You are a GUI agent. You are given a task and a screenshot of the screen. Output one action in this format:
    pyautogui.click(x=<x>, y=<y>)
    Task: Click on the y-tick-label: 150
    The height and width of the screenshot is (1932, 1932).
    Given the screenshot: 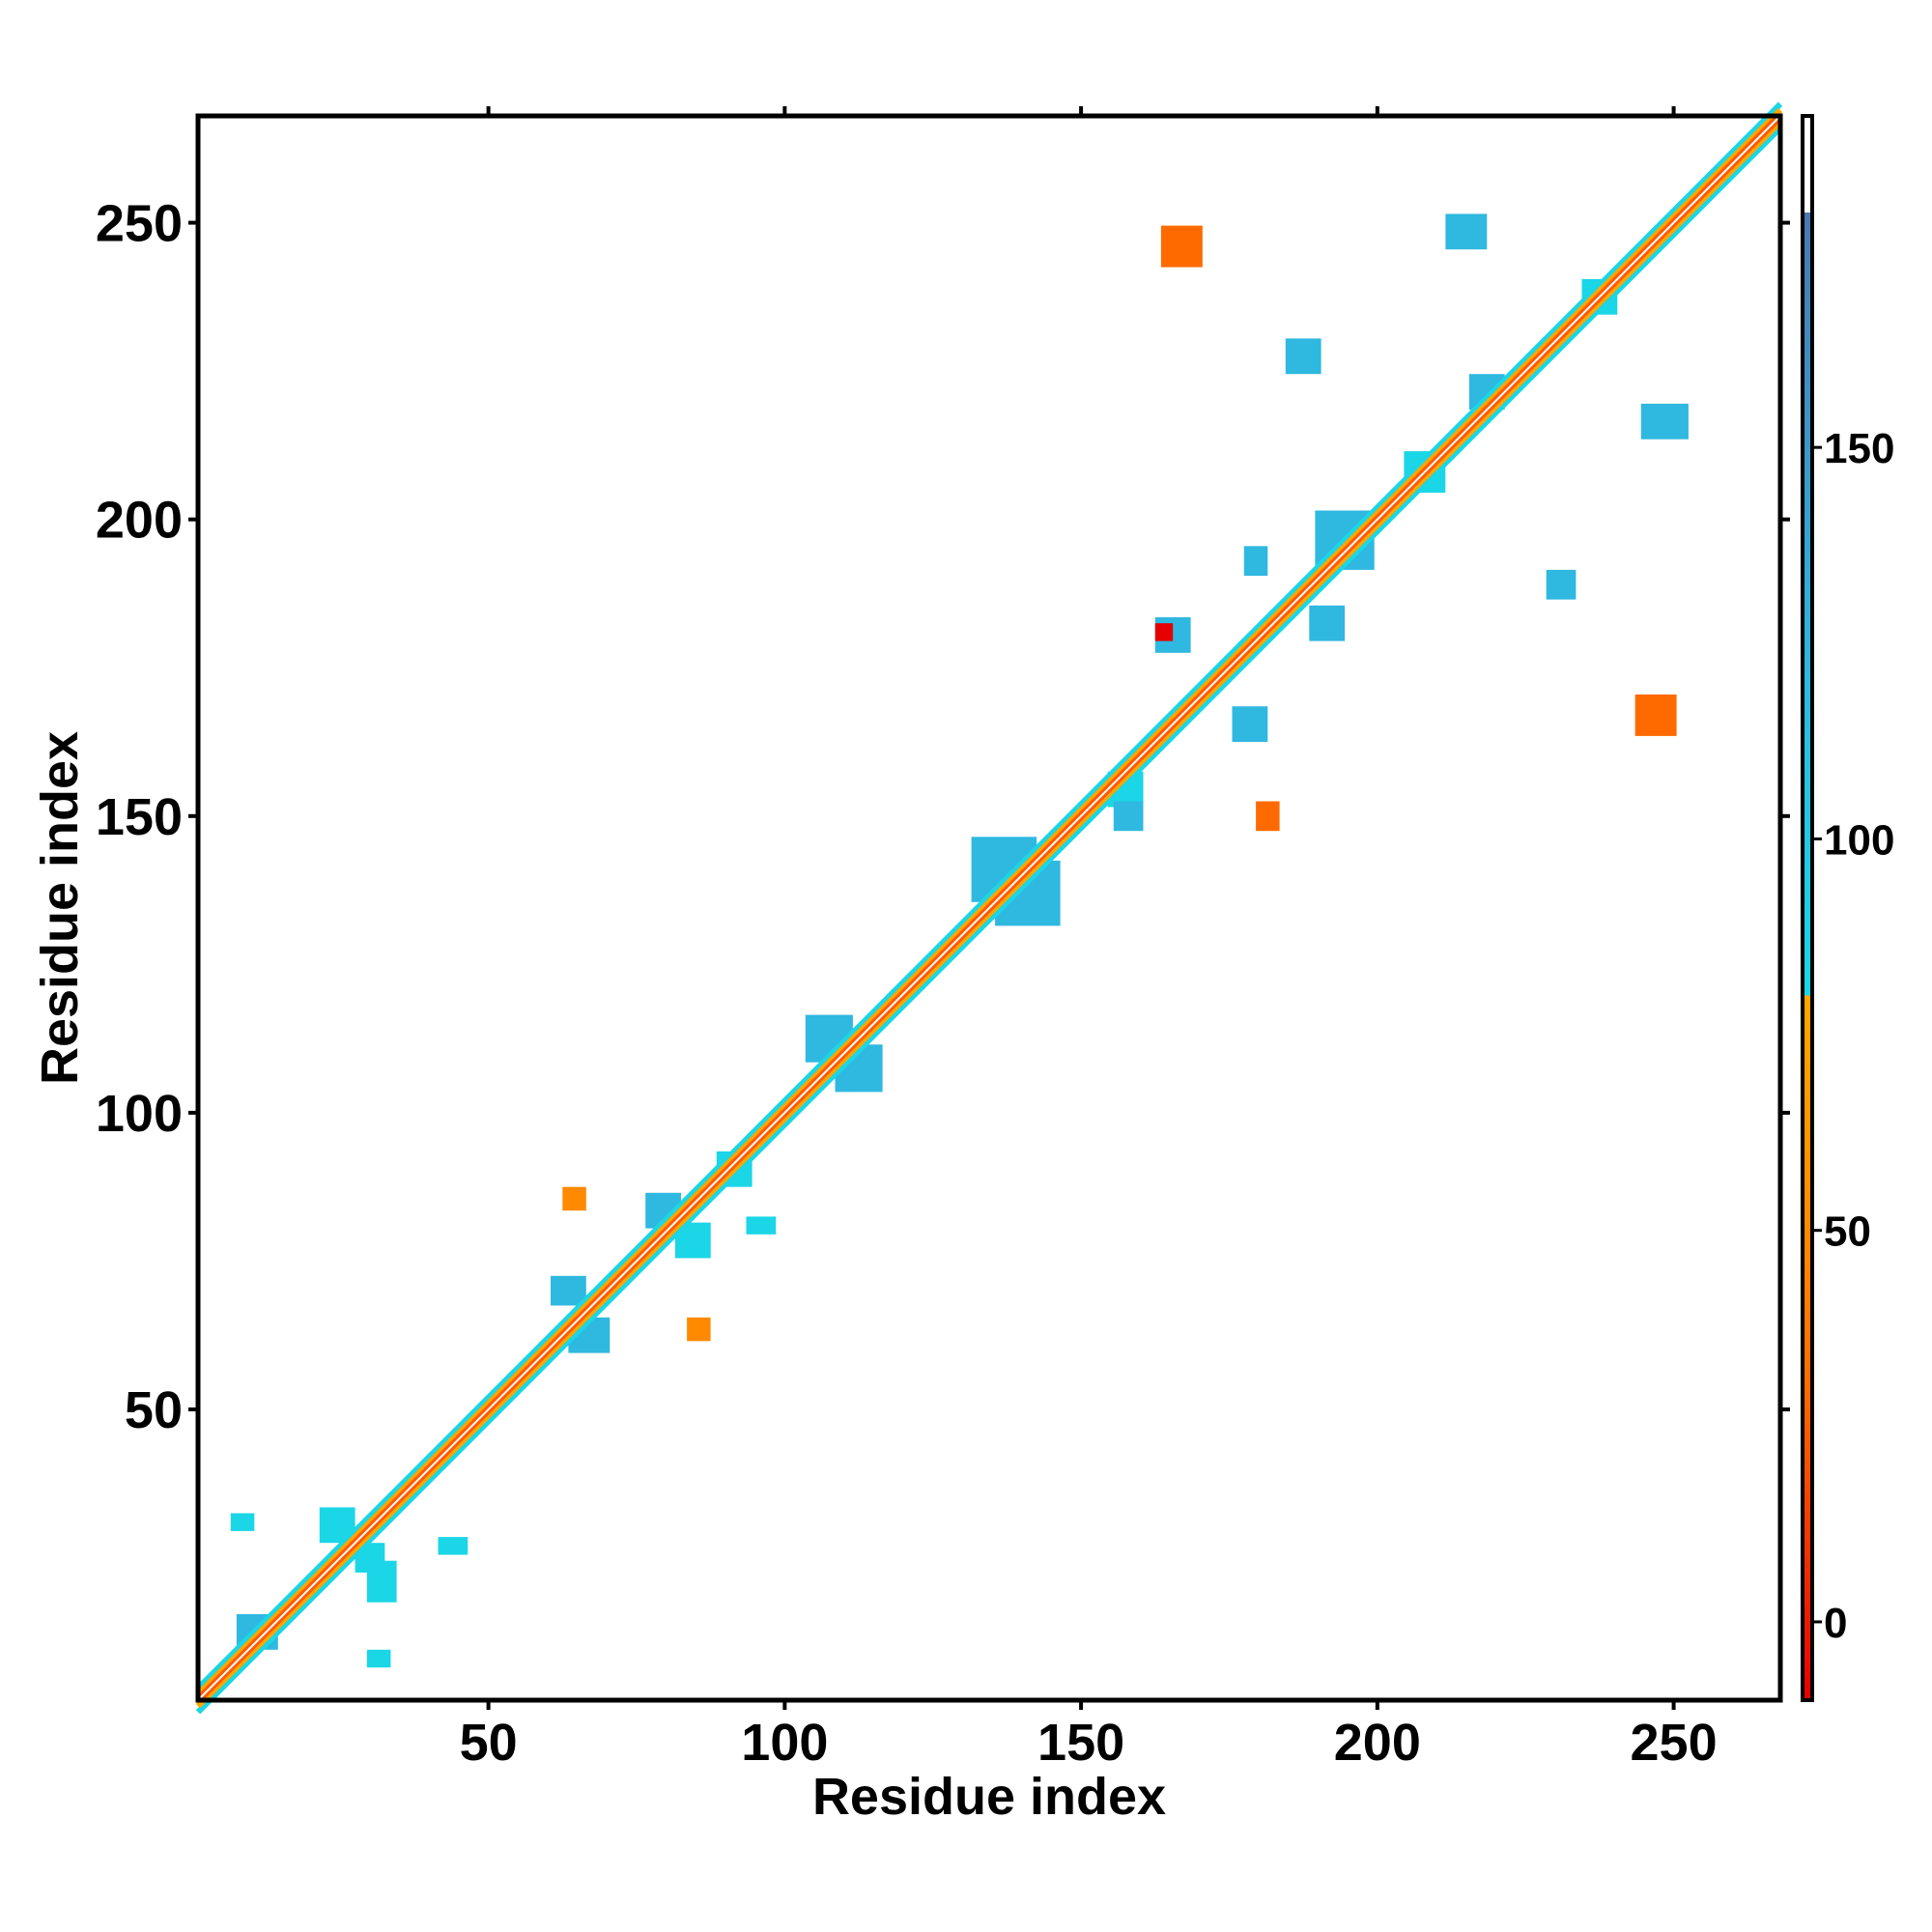 What is the action you would take?
    pyautogui.click(x=139, y=817)
    